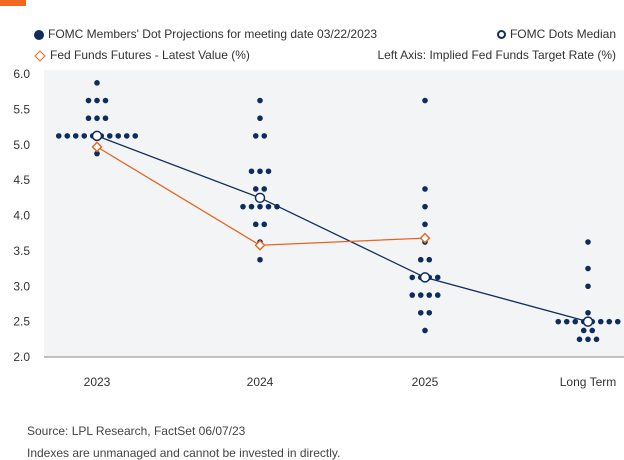  I want to click on accent-bar, so click(13, 3).